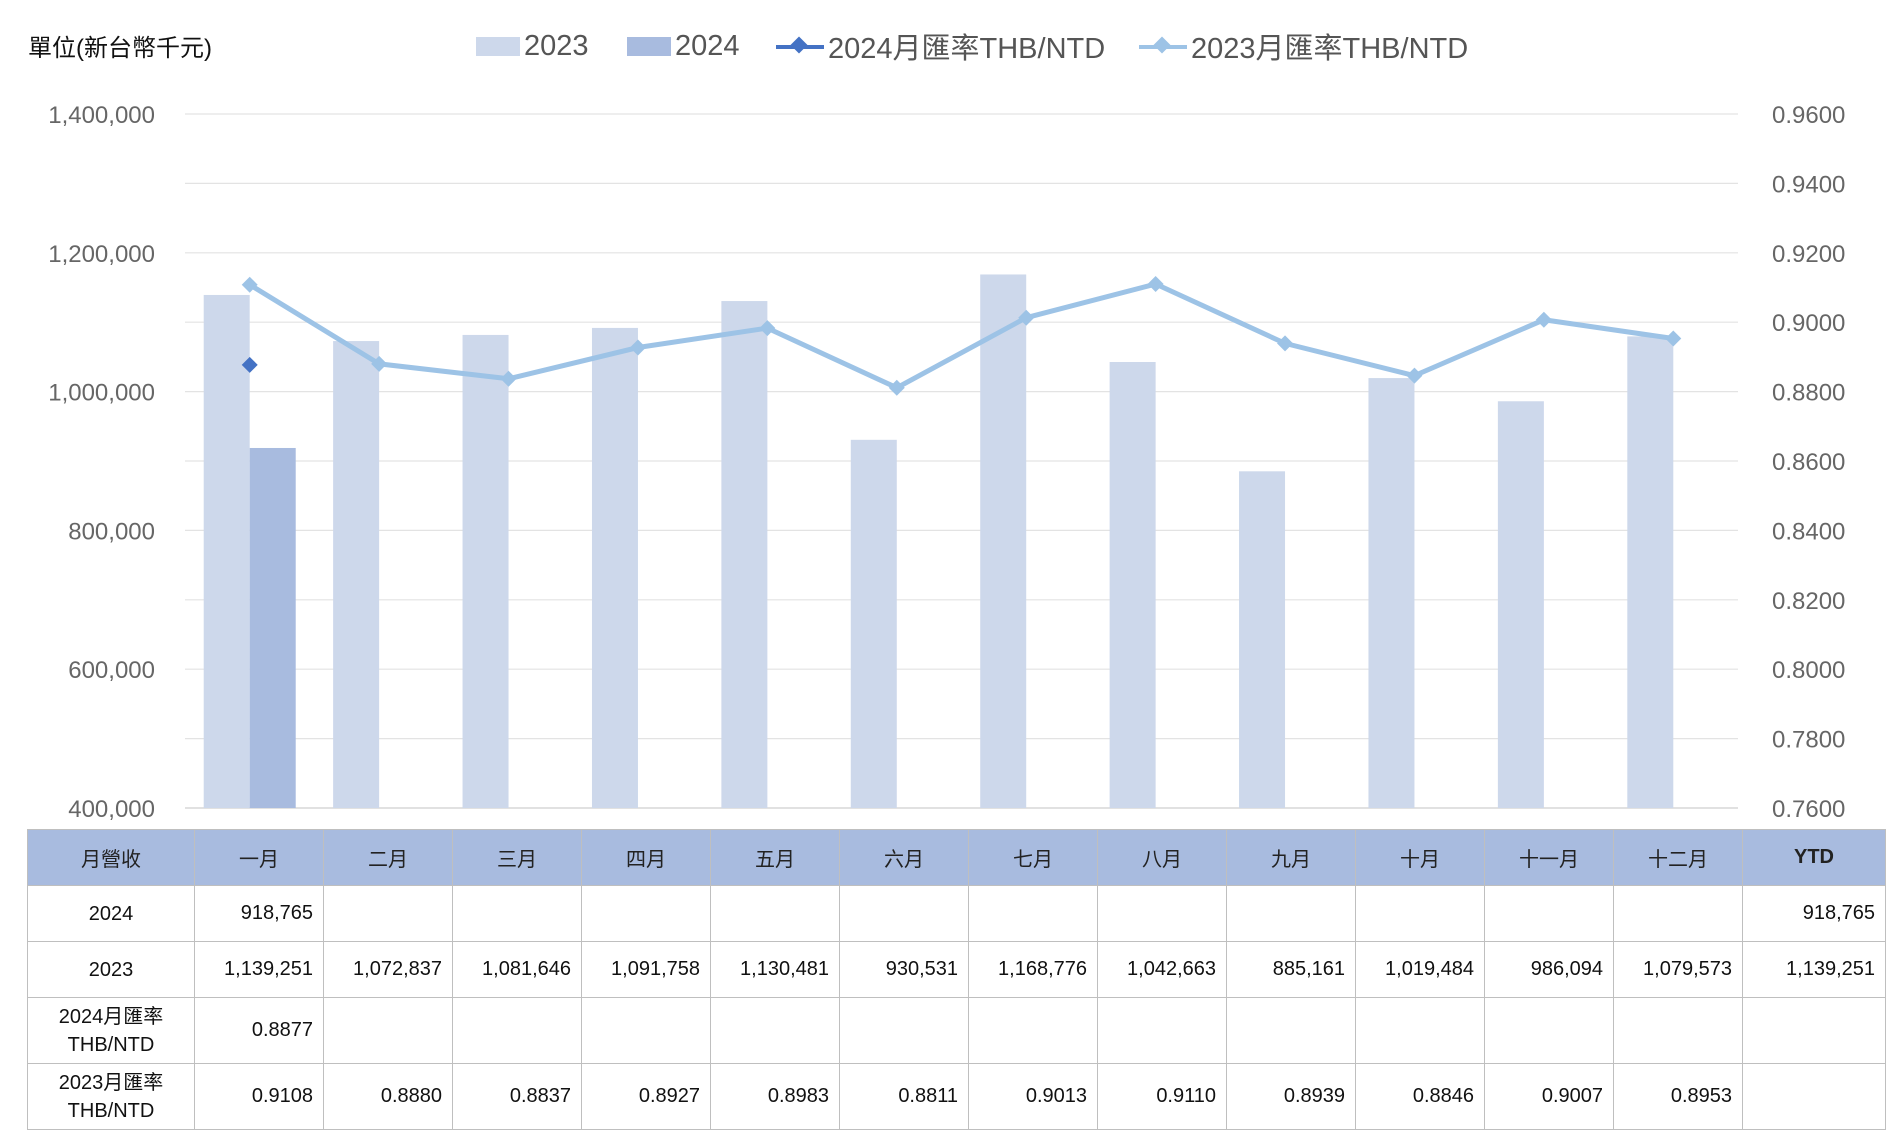  I want to click on legend-item-2024-rate: 2024月匯率THB/NTD, so click(940, 46).